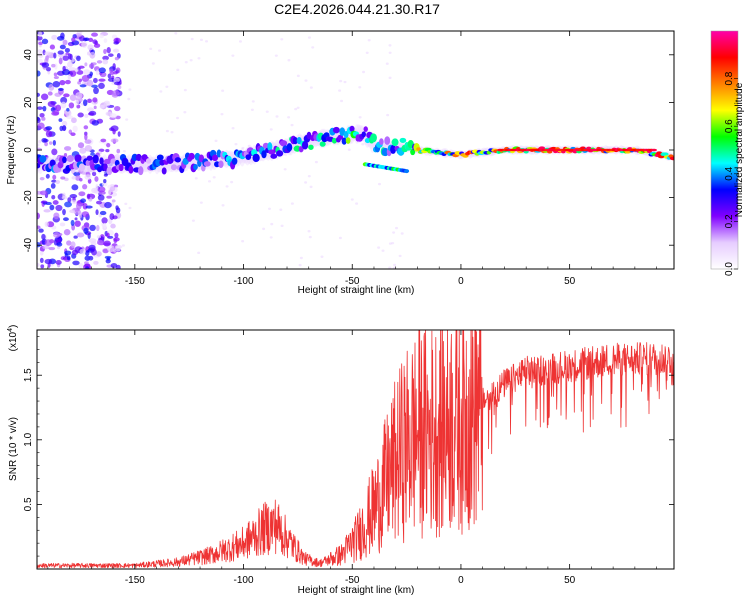 This screenshot has width=750, height=600. Describe the element at coordinates (13, 341) in the screenshot. I see `snr-multiplier-base: (x10` at that location.